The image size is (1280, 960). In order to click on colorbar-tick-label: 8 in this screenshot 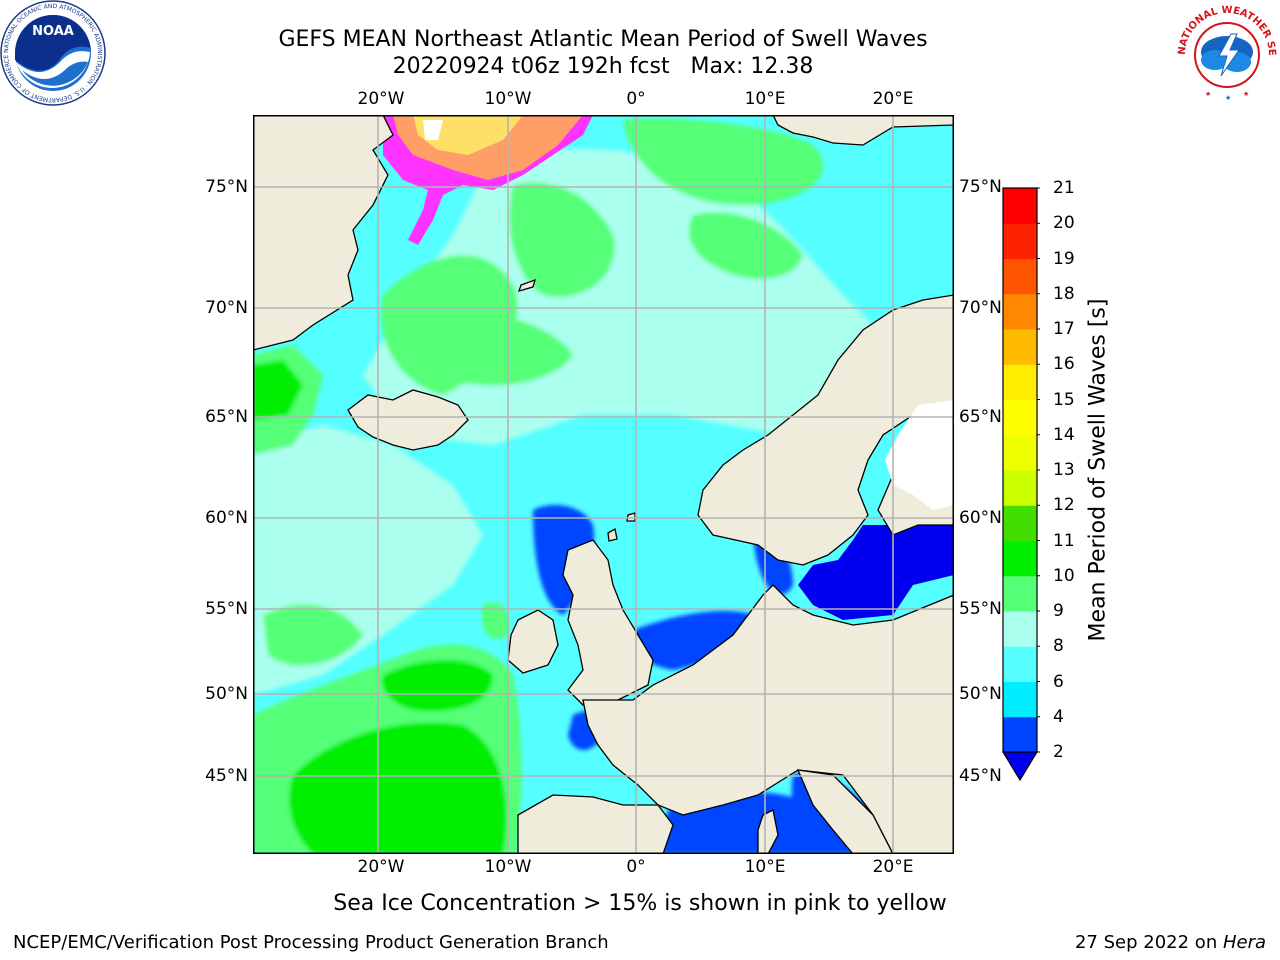, I will do `click(1058, 646)`.